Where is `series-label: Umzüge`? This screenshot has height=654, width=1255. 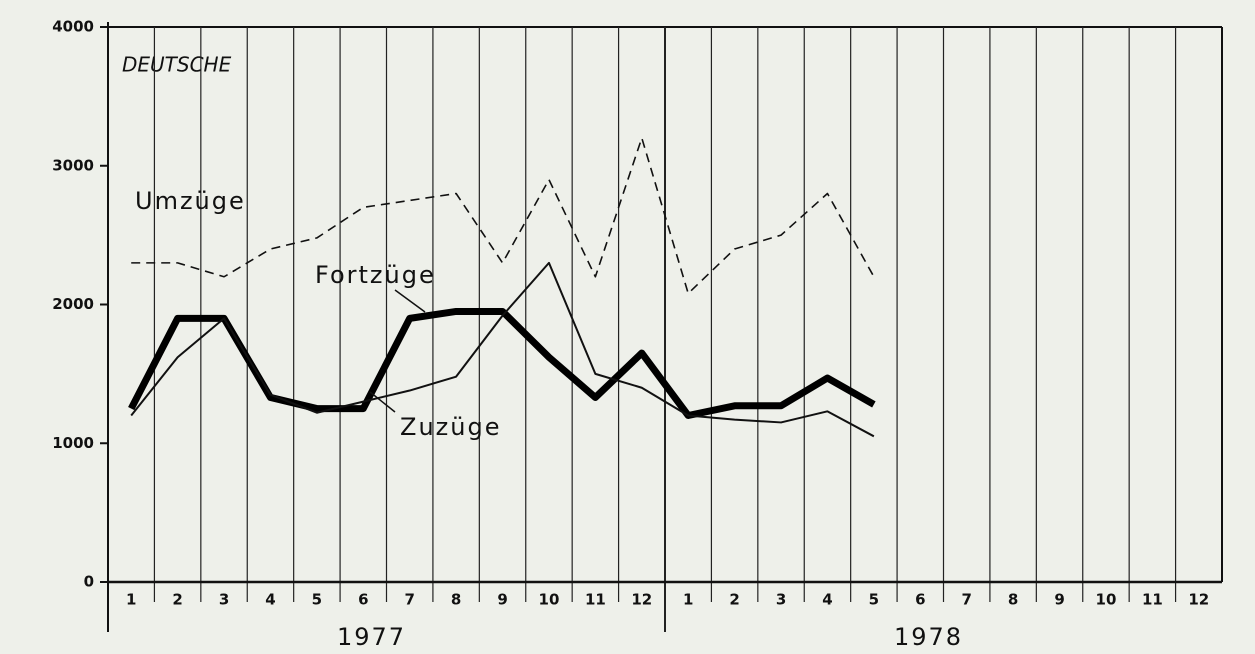
series-label: Umzüge is located at coordinates (190, 201).